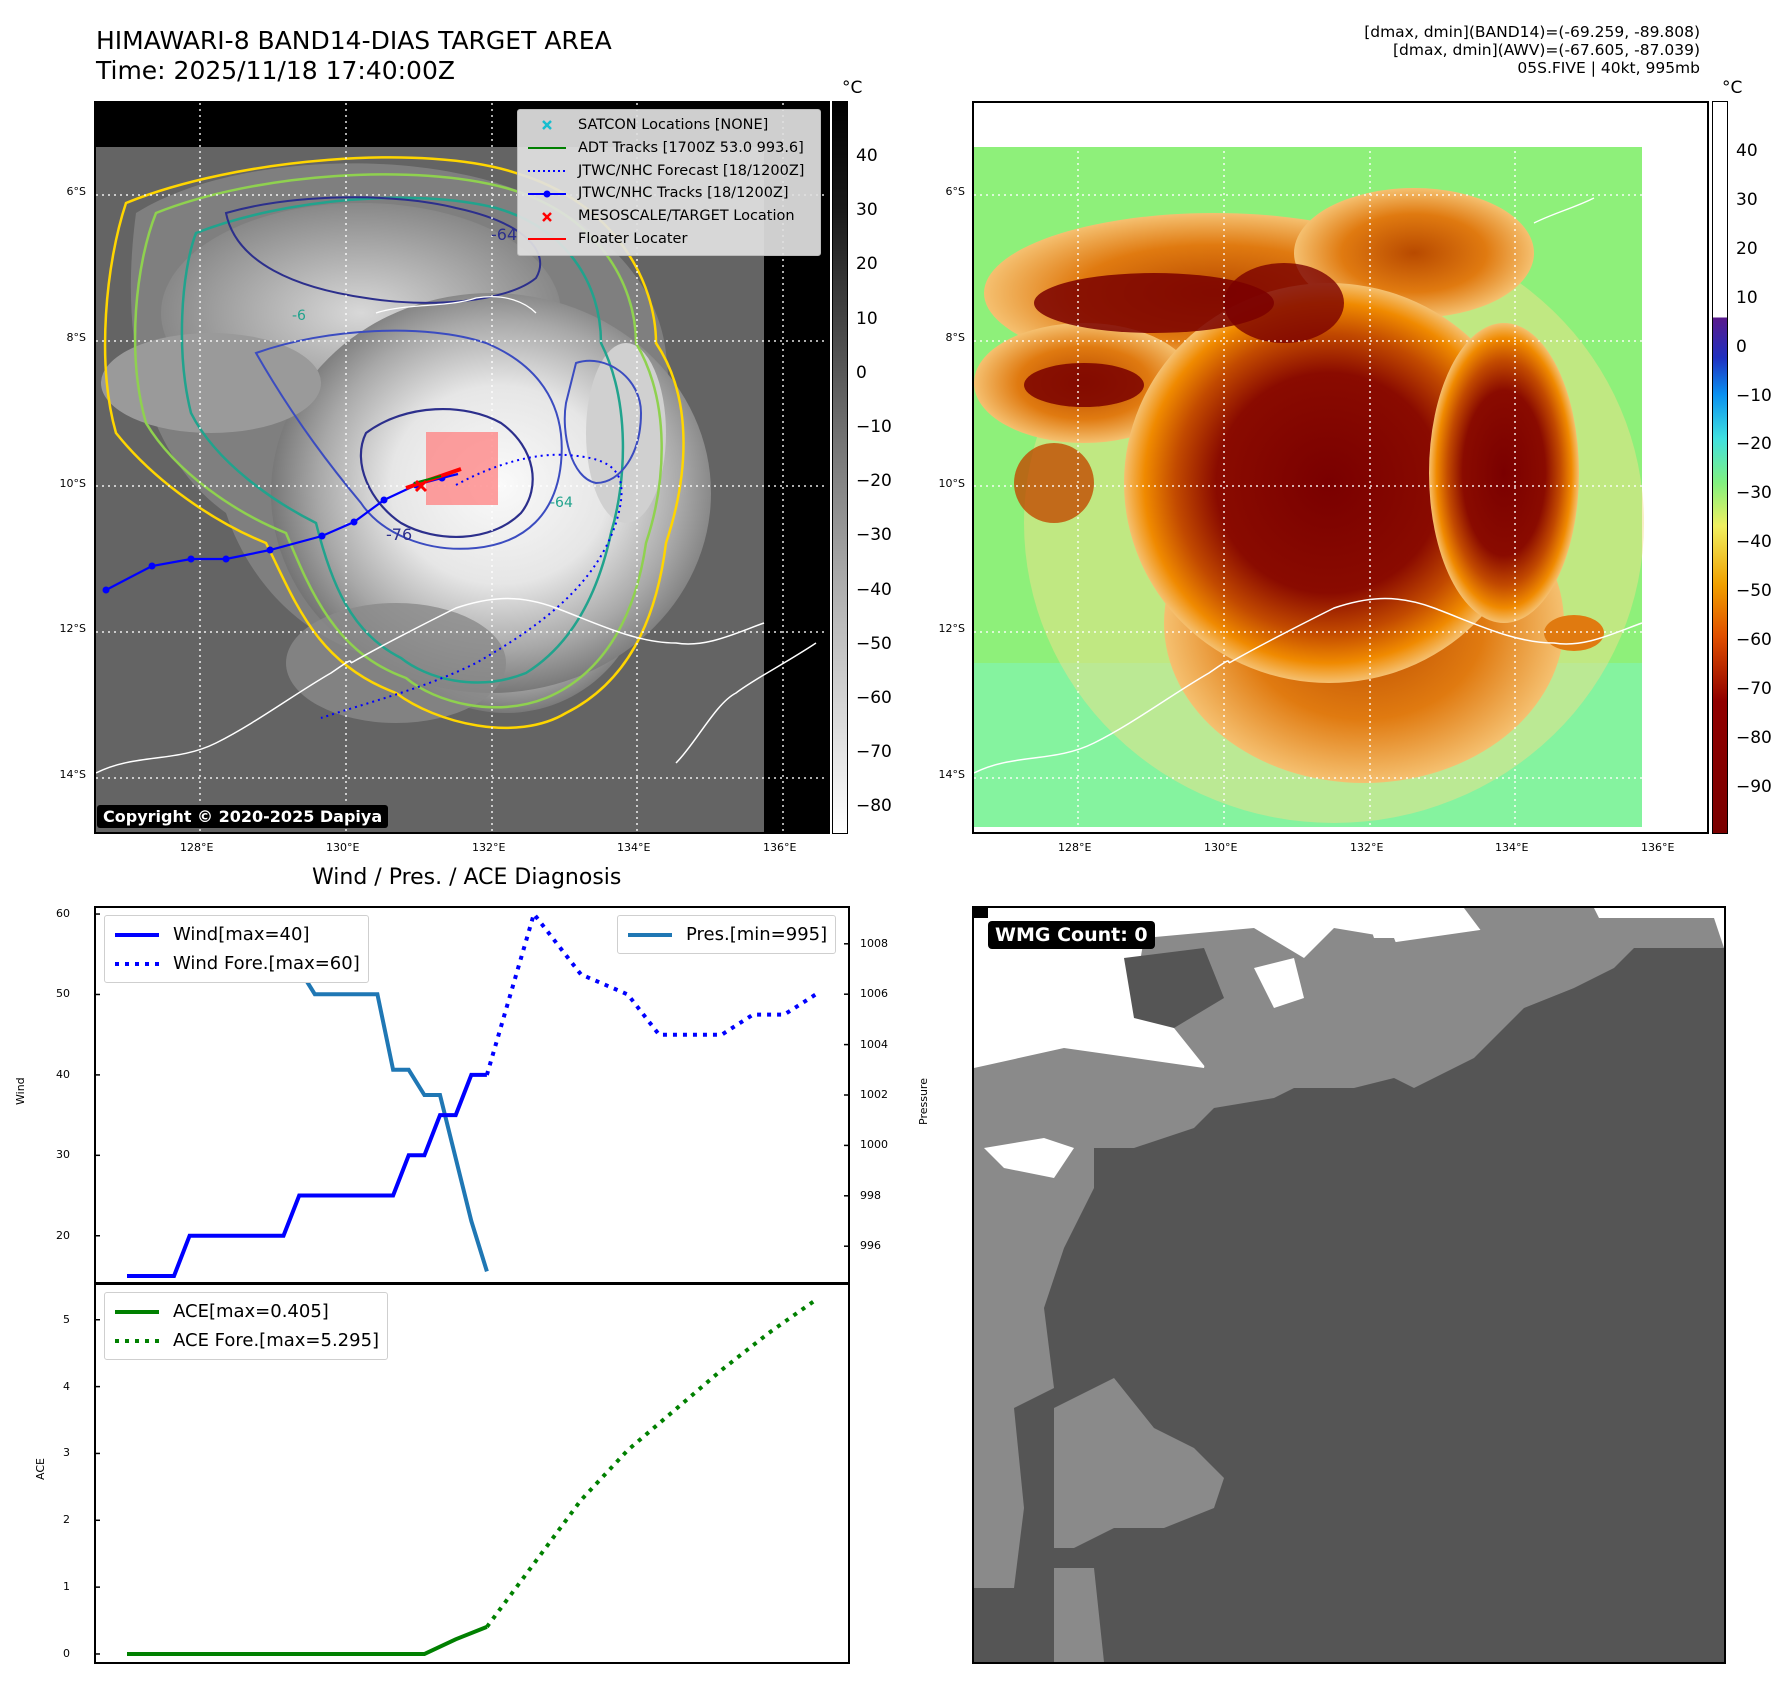 The image size is (1788, 1690). Describe the element at coordinates (246, 1311) in the screenshot. I see `ace-legend-row: ACE[max=0.405]` at that location.